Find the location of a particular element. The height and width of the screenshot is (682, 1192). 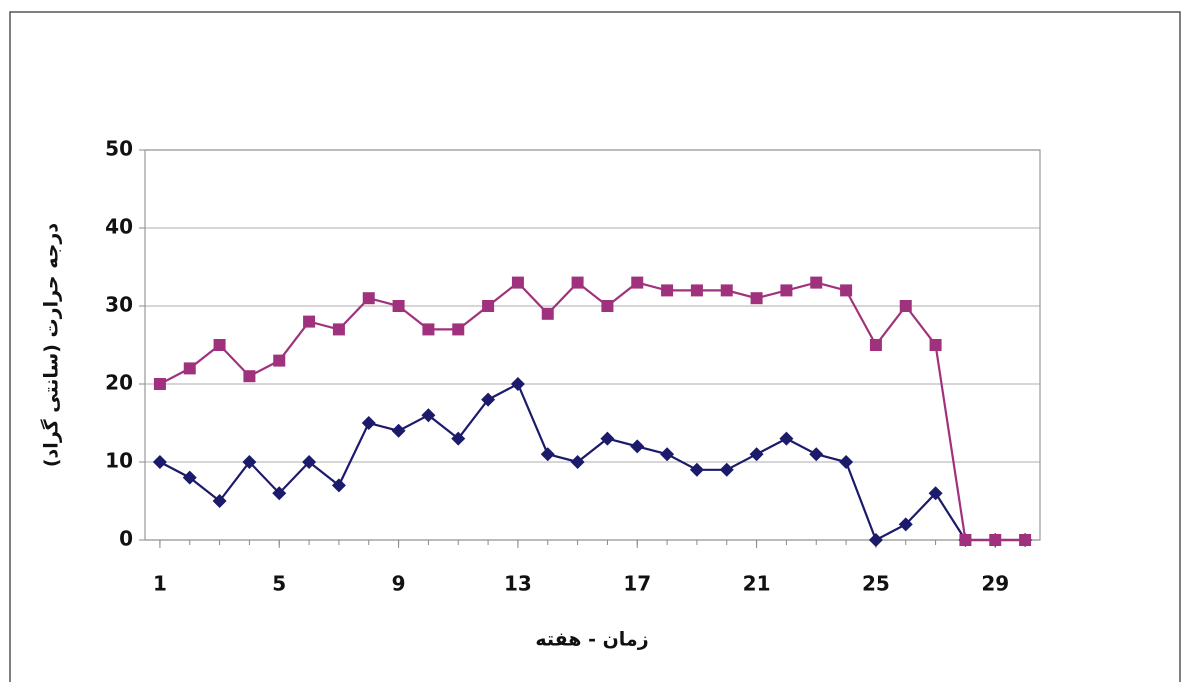

x-tick-label: 29 is located at coordinates (995, 584).